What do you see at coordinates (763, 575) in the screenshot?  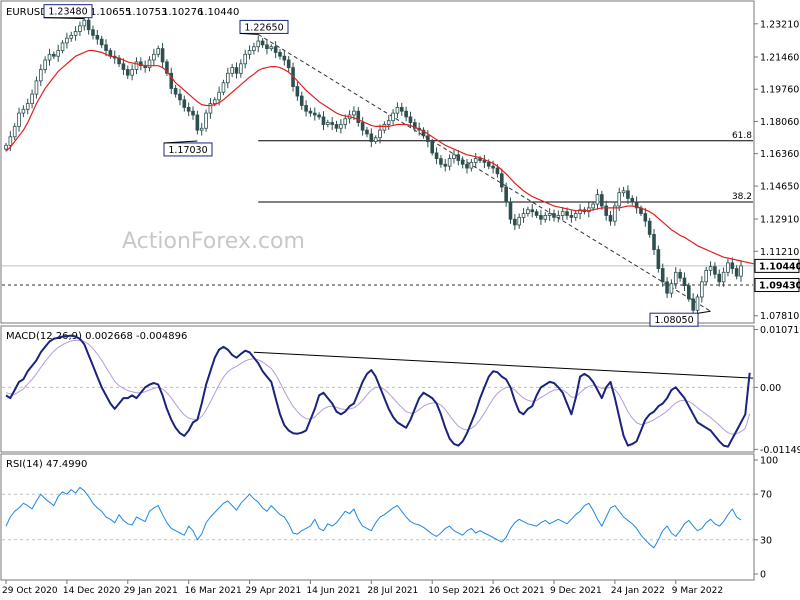 I see `rsi-tick-label: 0` at bounding box center [763, 575].